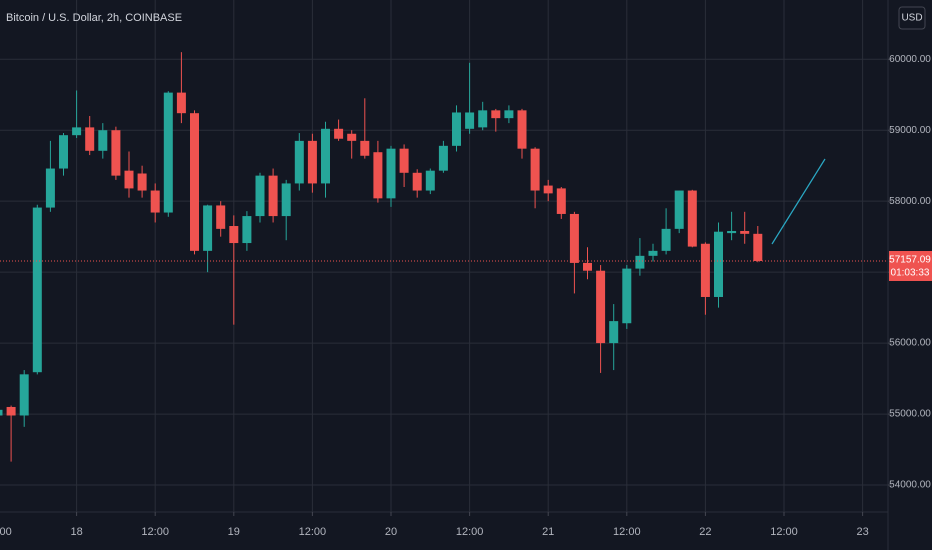  Describe the element at coordinates (705, 532) in the screenshot. I see `x-tick-label: 22` at that location.